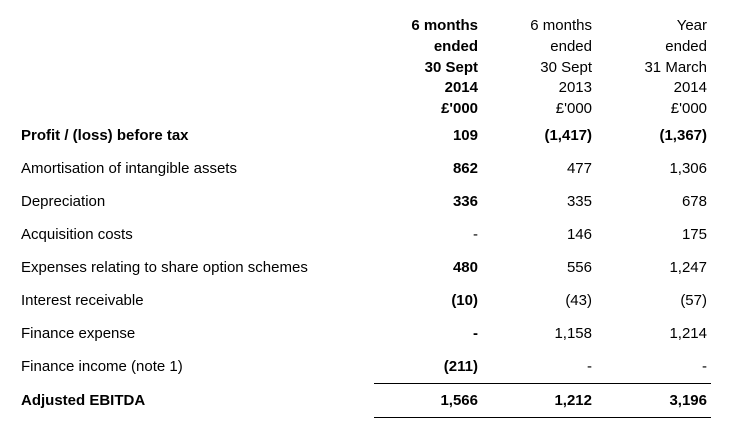 The image size is (745, 440). What do you see at coordinates (579, 168) in the screenshot?
I see `value-6m-2013: 477` at bounding box center [579, 168].